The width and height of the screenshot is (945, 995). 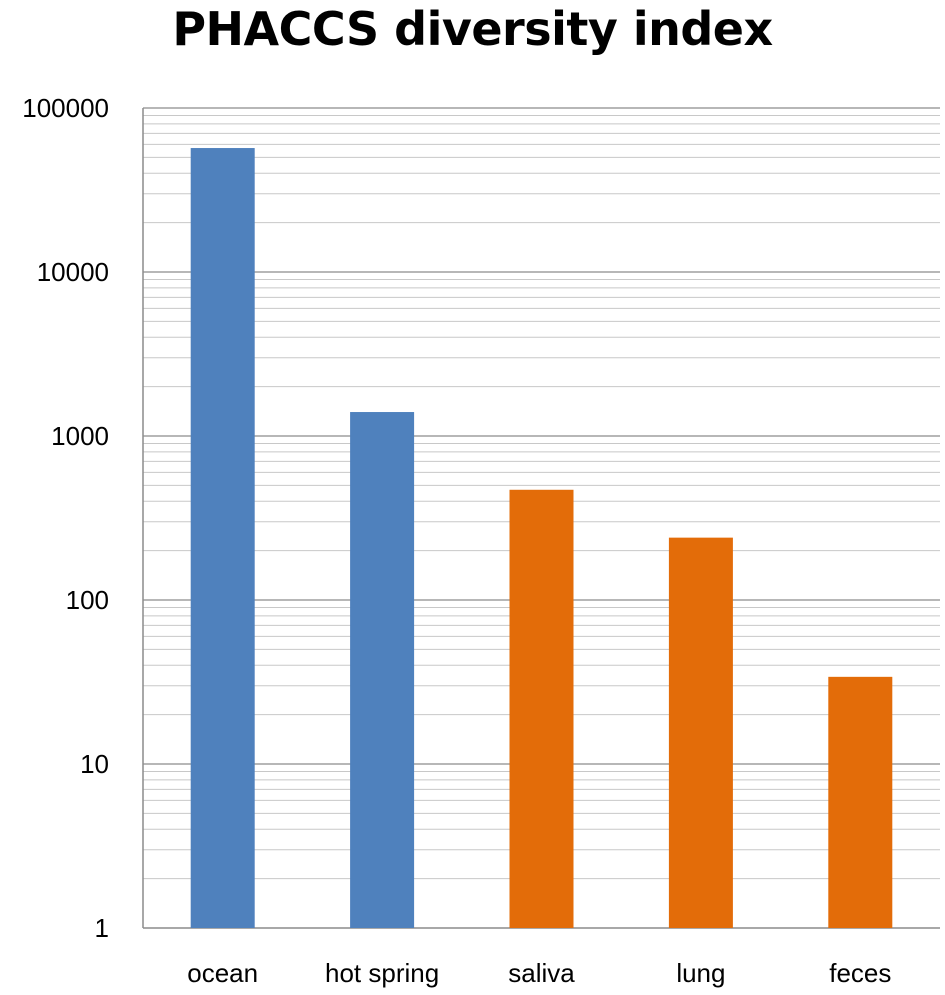 I want to click on x-tick-label: saliva, so click(x=541, y=973).